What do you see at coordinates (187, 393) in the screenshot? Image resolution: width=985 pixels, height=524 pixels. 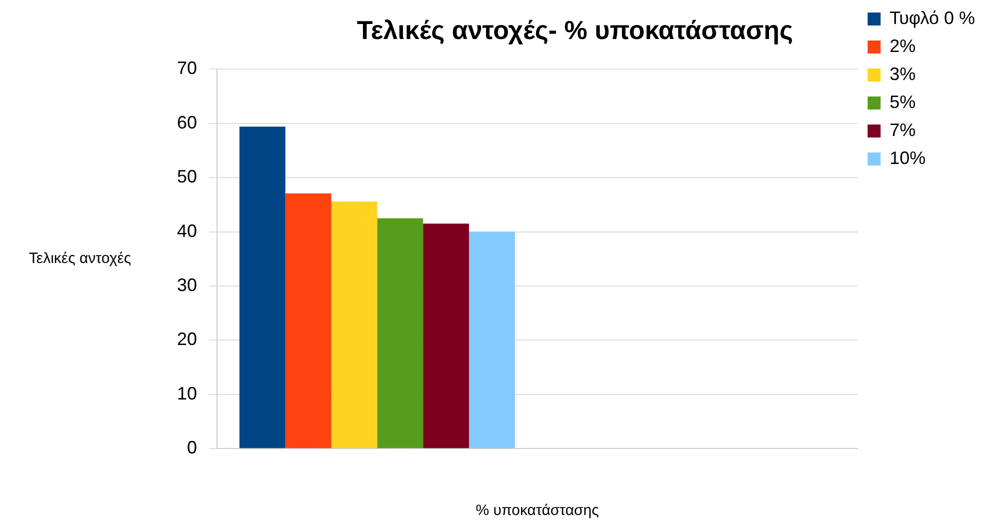 I see `y-tick-label: 10` at bounding box center [187, 393].